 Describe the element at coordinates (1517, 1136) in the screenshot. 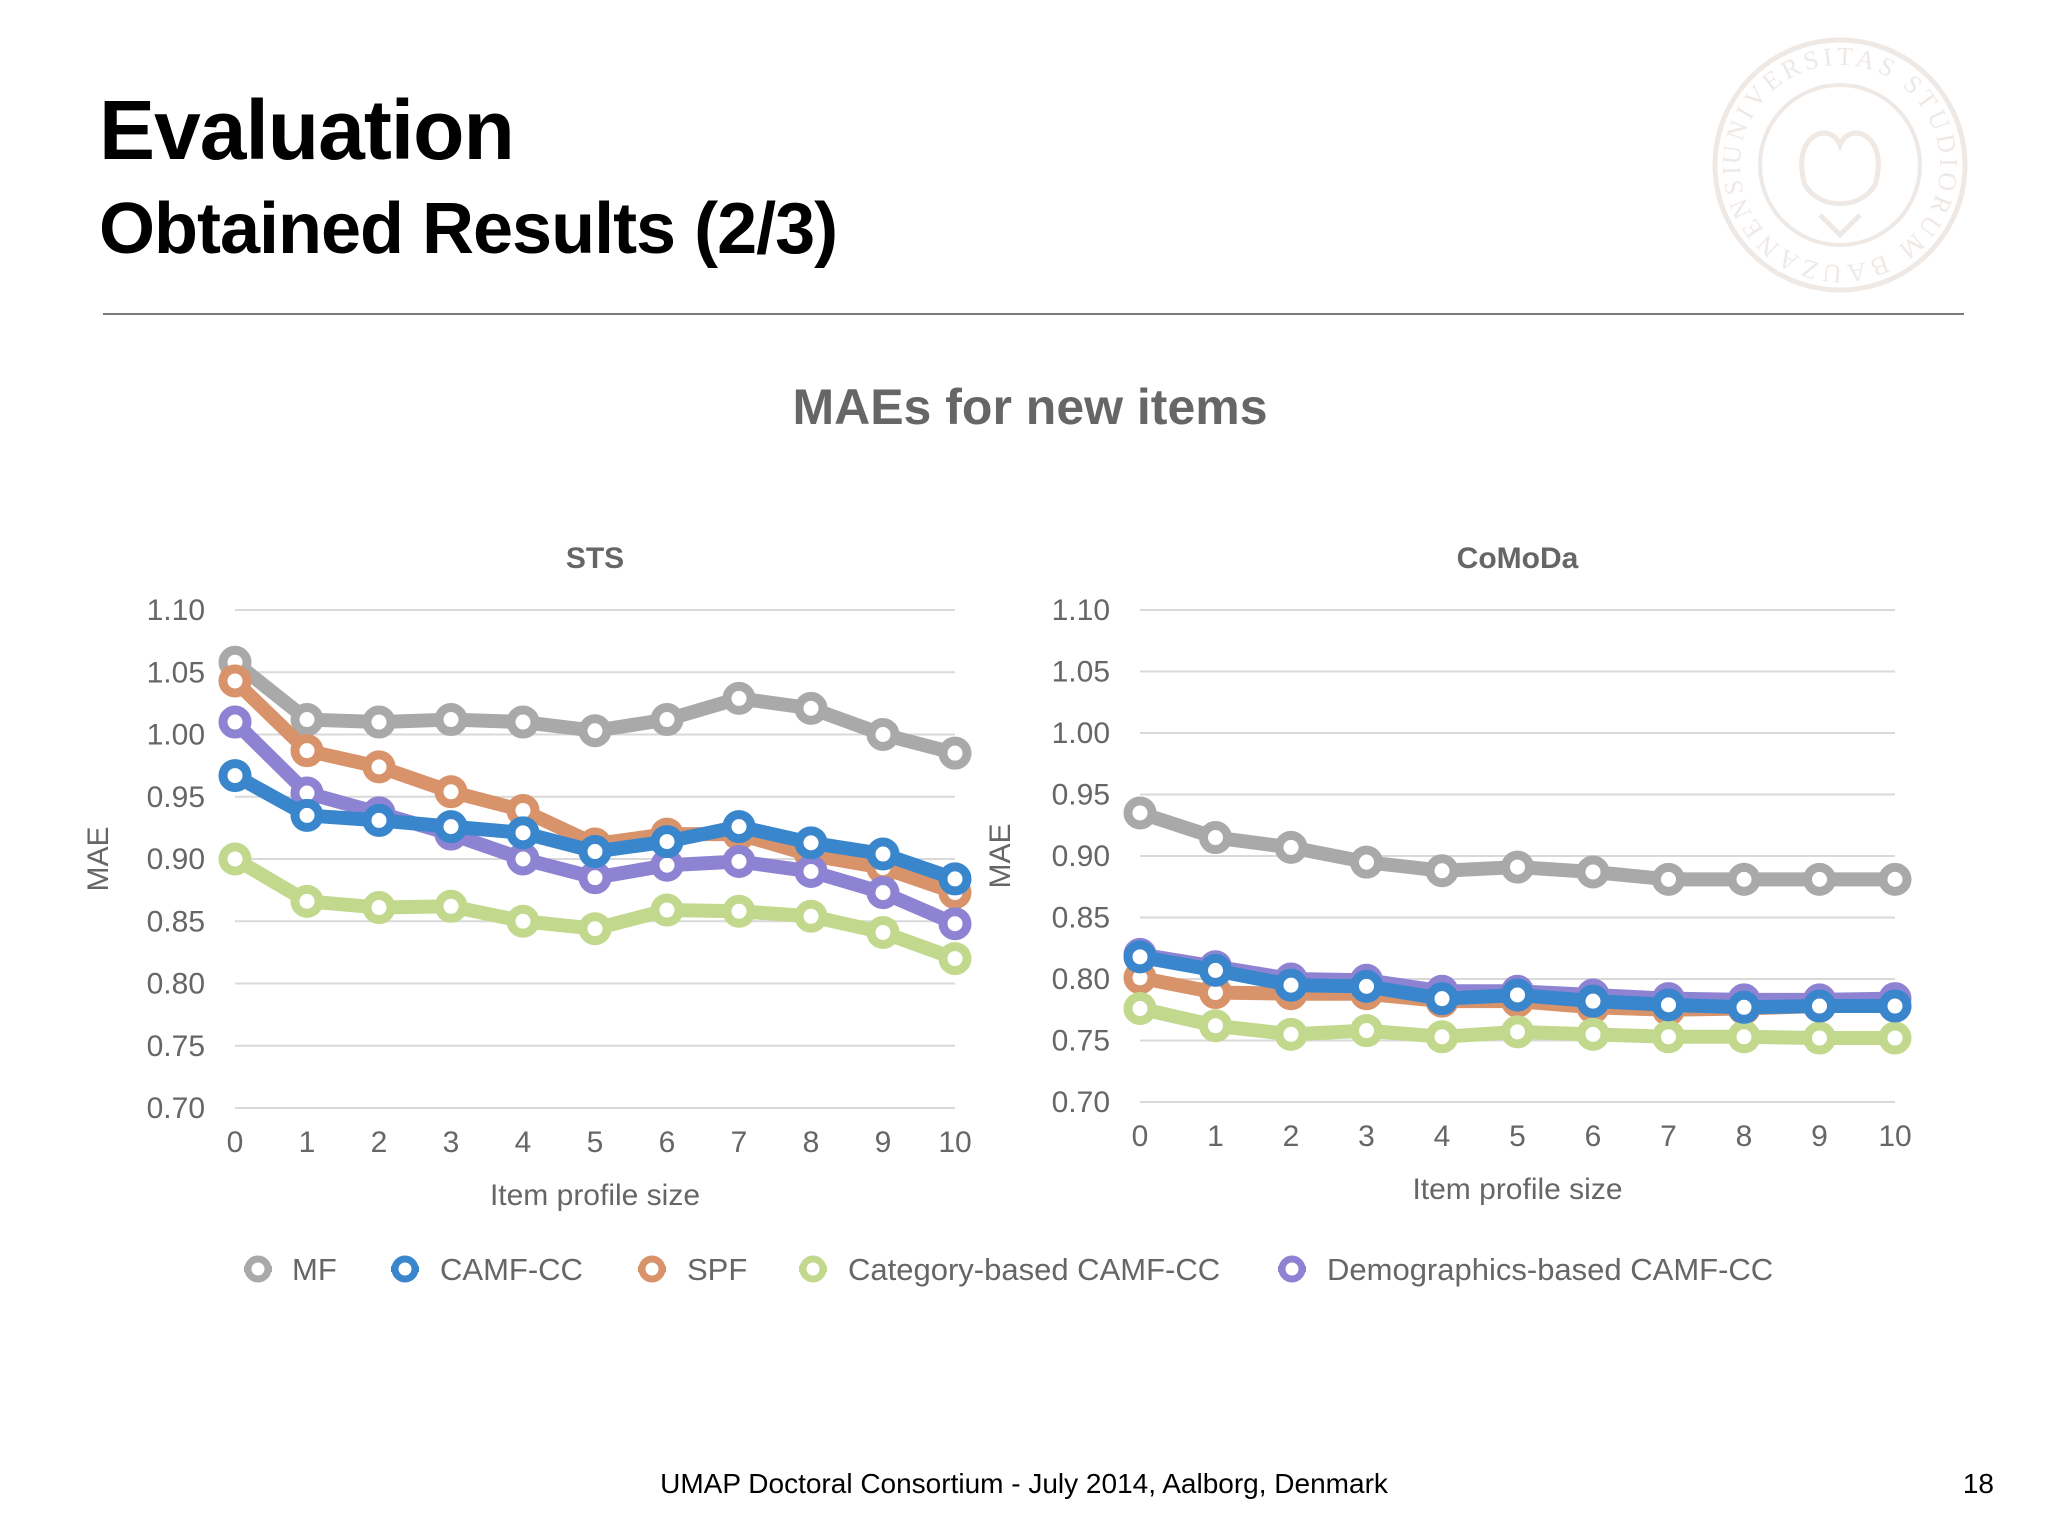

I see `x-tick-label: 5` at that location.